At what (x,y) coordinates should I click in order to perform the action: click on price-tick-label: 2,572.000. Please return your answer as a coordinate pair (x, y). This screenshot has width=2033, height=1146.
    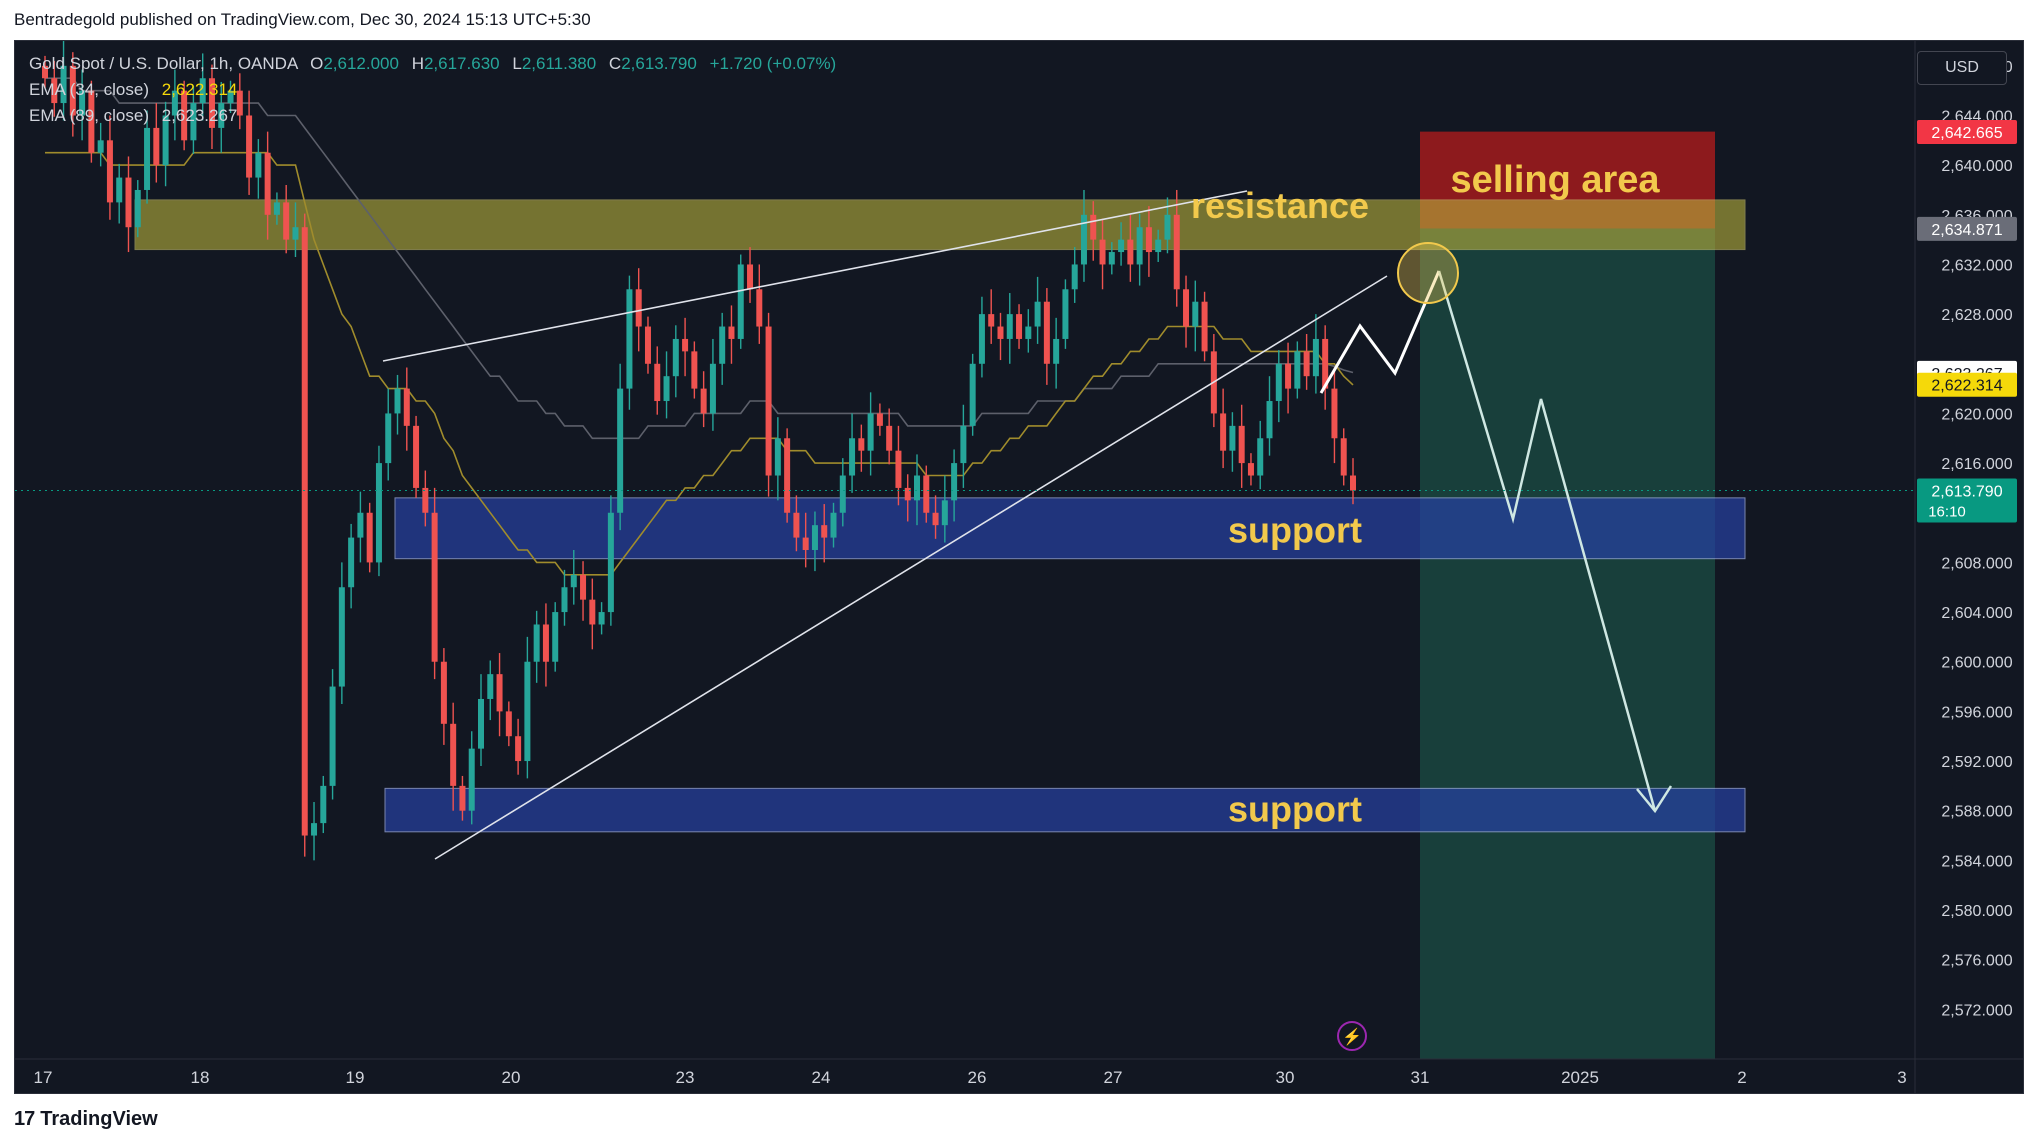
    Looking at the image, I should click on (1976, 1010).